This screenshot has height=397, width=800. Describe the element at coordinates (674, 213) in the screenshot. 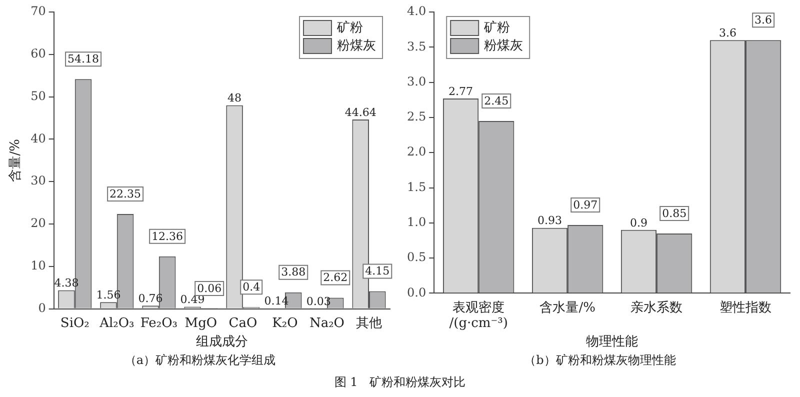

I see `data-label: 0.85` at that location.